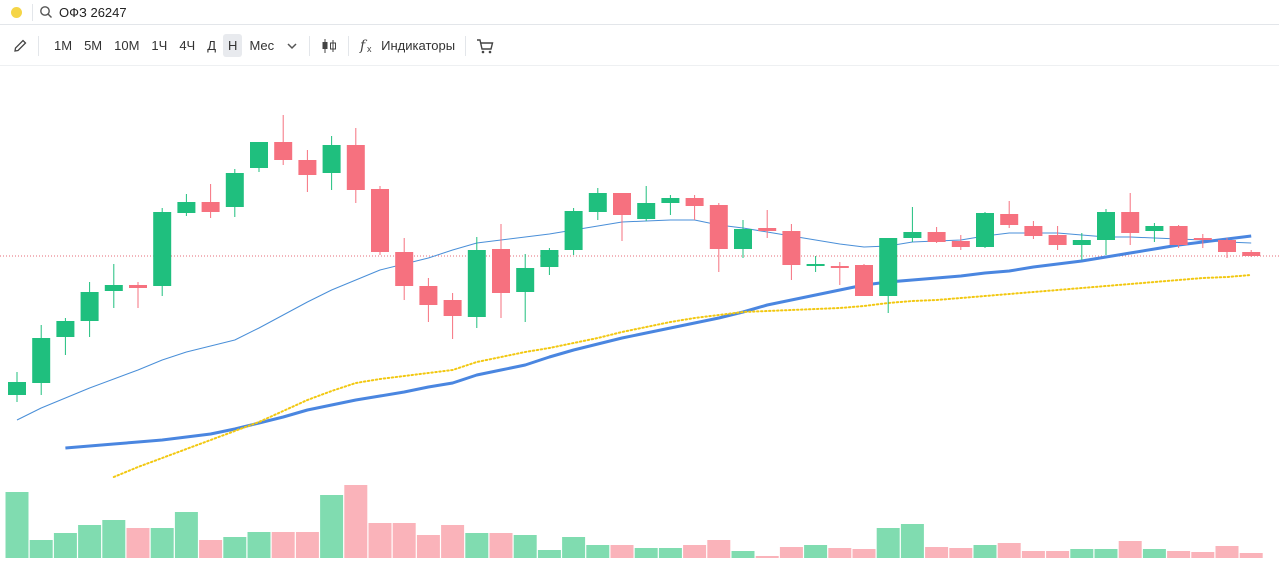 Image resolution: width=1279 pixels, height=573 pixels. Describe the element at coordinates (212, 45) in the screenshot. I see `timeframe-button: Д` at that location.